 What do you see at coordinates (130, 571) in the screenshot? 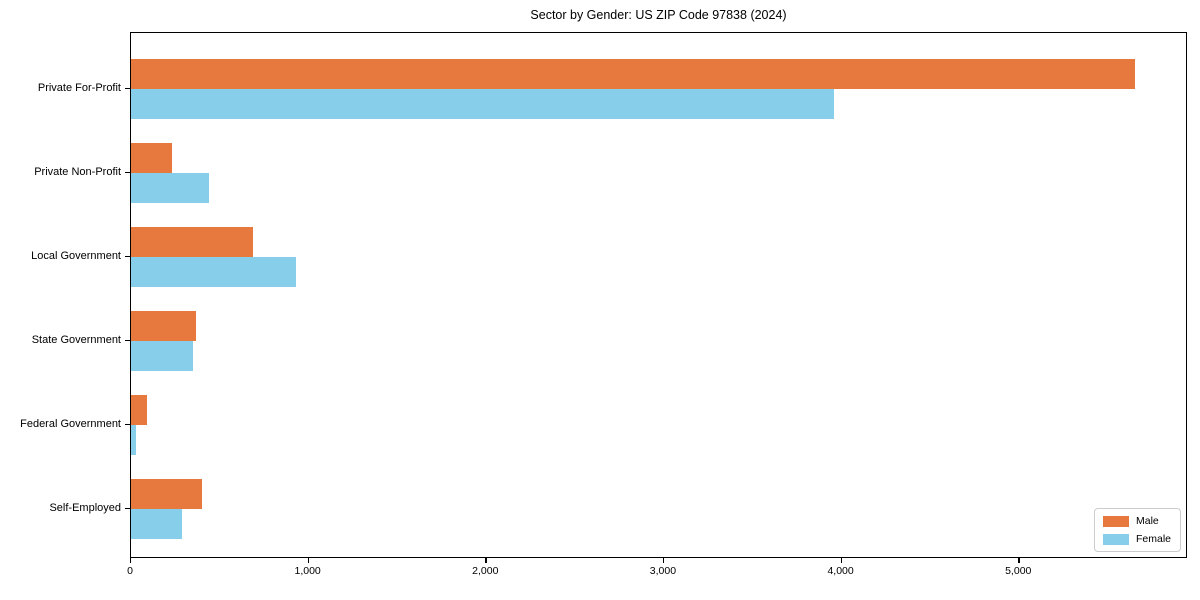
I see `x-tick-label: 0` at bounding box center [130, 571].